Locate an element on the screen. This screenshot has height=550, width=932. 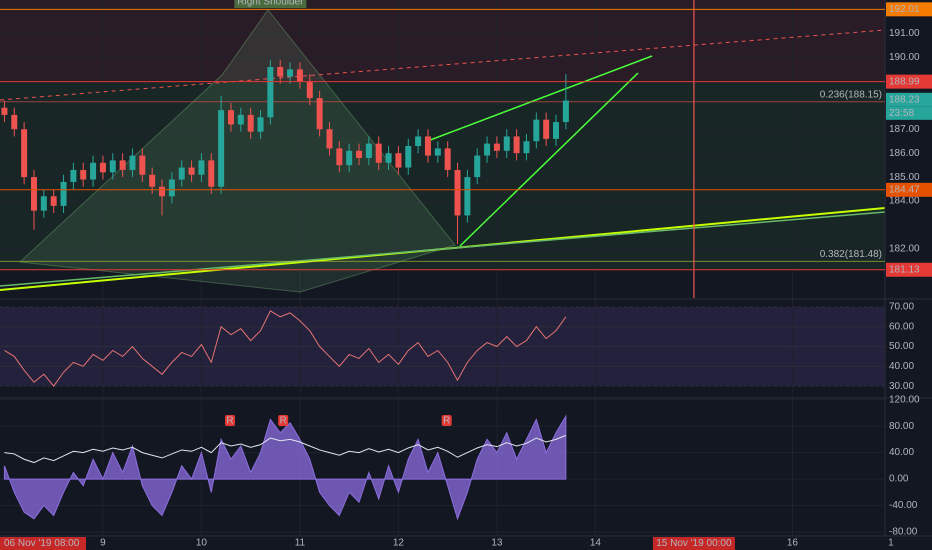
time-label: 06 Nov '19 08:00 is located at coordinates (42, 543).